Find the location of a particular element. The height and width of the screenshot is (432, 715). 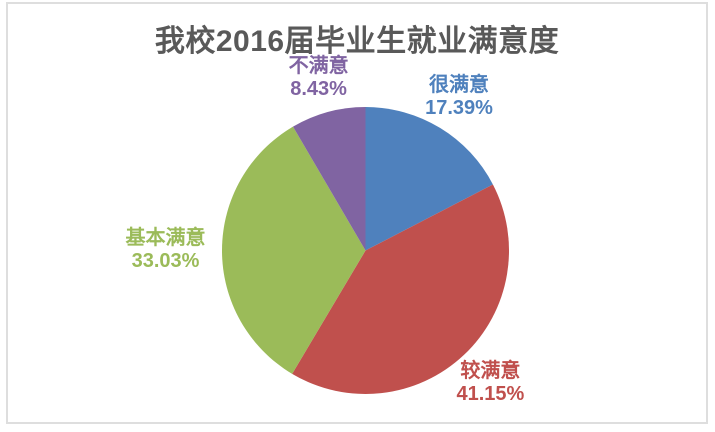

pie-slice-很满意 is located at coordinates (429, 179).